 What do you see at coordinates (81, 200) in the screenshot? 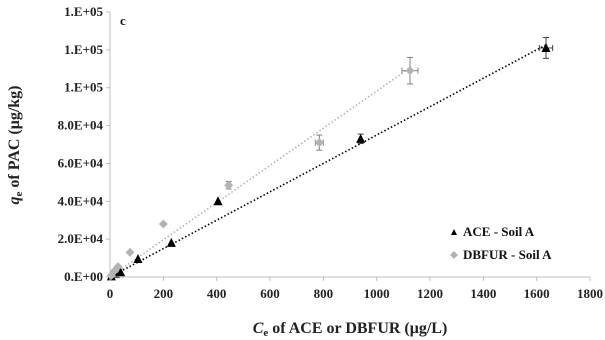
I see `y-tick-label: 4.0E+04` at bounding box center [81, 200].